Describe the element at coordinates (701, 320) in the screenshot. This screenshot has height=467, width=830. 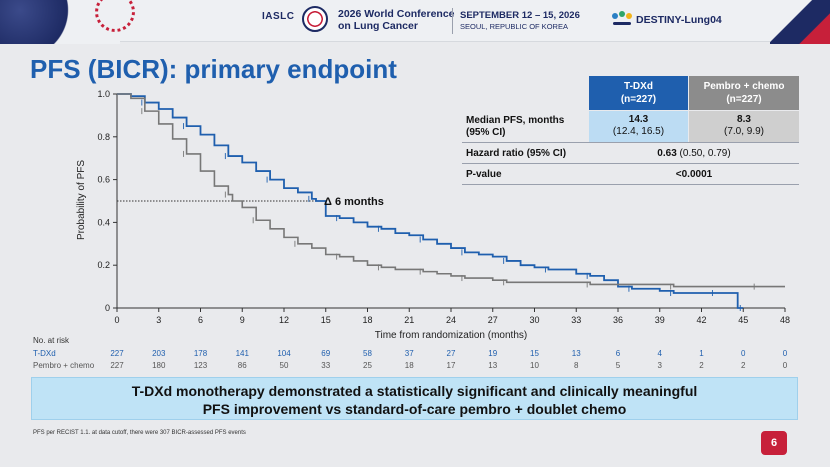
I see `x-tick-label: 42` at that location.